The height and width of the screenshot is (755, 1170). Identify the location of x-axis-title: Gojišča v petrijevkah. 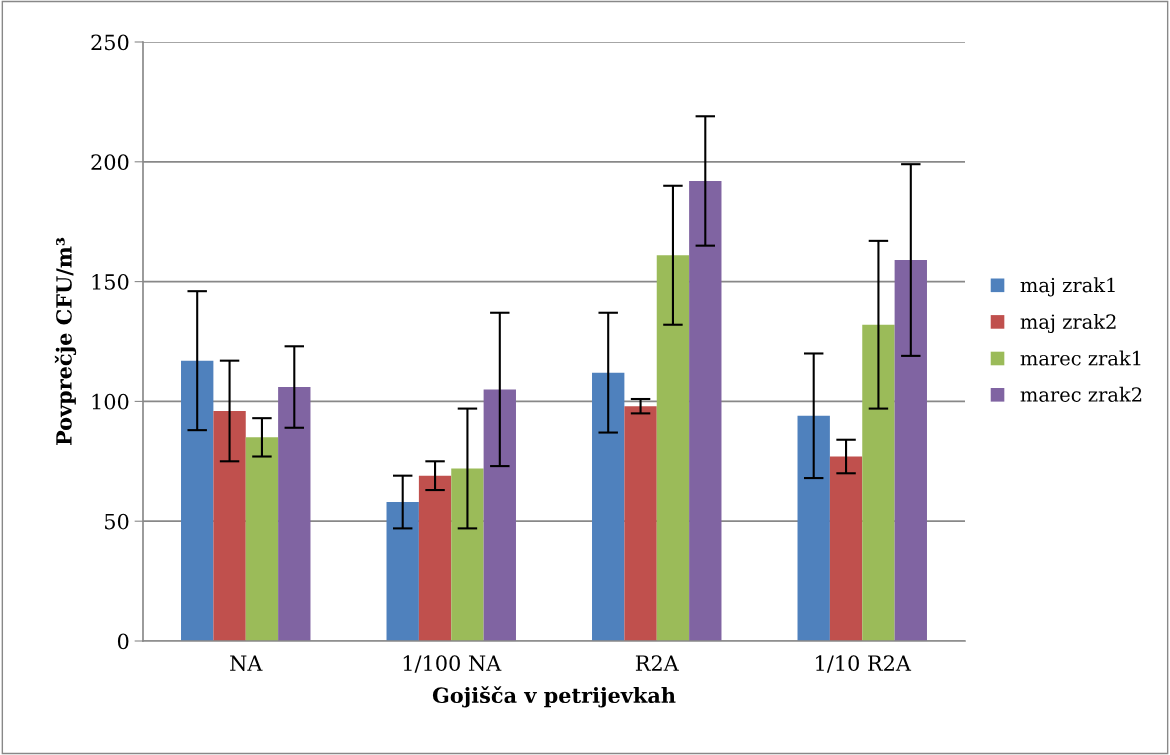
(554, 697).